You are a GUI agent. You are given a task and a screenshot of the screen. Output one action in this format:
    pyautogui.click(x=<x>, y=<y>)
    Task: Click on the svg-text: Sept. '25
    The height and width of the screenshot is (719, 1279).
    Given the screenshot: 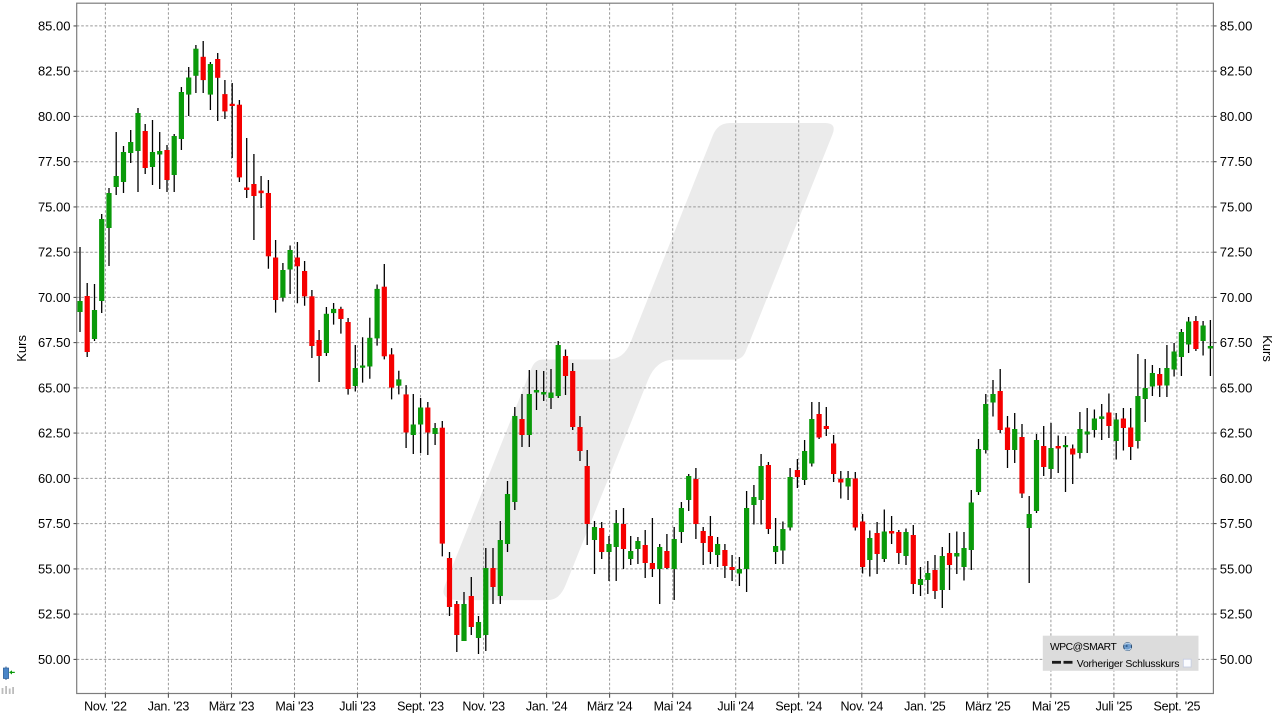 What is the action you would take?
    pyautogui.click(x=1177, y=706)
    